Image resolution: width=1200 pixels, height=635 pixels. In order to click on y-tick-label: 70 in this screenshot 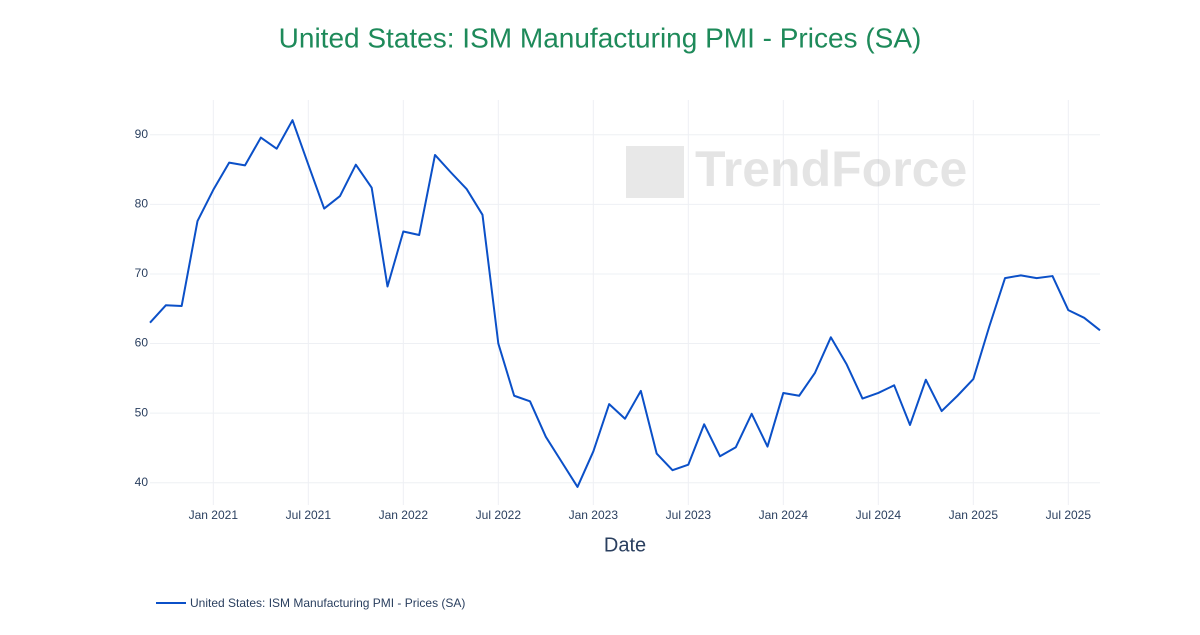, I will do `click(142, 273)`.